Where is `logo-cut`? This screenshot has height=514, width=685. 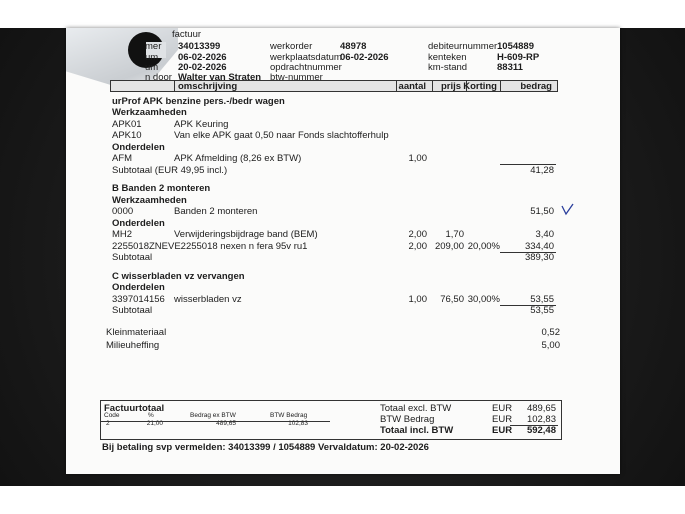 logo-cut is located at coordinates (156, 50).